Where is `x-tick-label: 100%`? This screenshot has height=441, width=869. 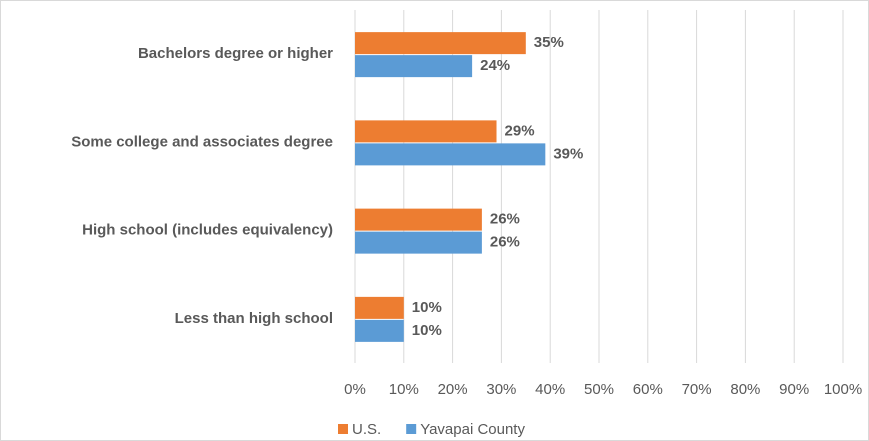
x-tick-label: 100% is located at coordinates (843, 389).